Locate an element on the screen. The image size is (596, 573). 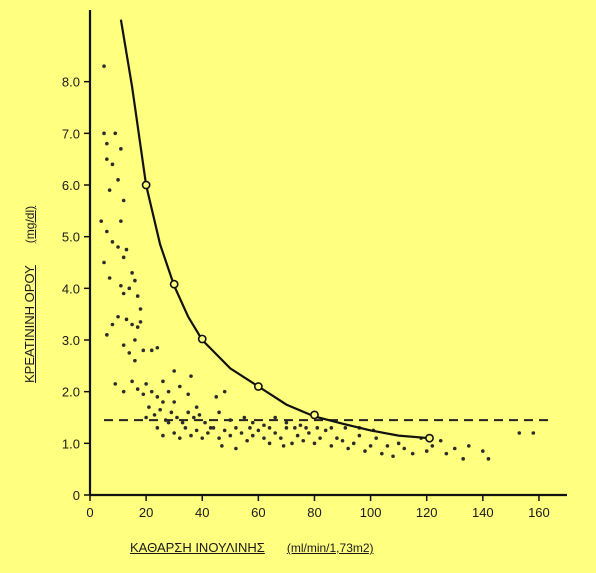
x-tick-label: 60 is located at coordinates (258, 512).